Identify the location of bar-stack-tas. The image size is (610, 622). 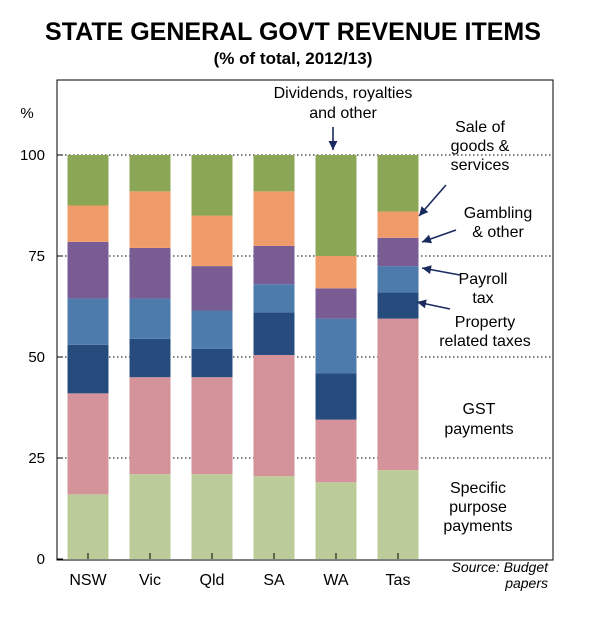
(398, 357).